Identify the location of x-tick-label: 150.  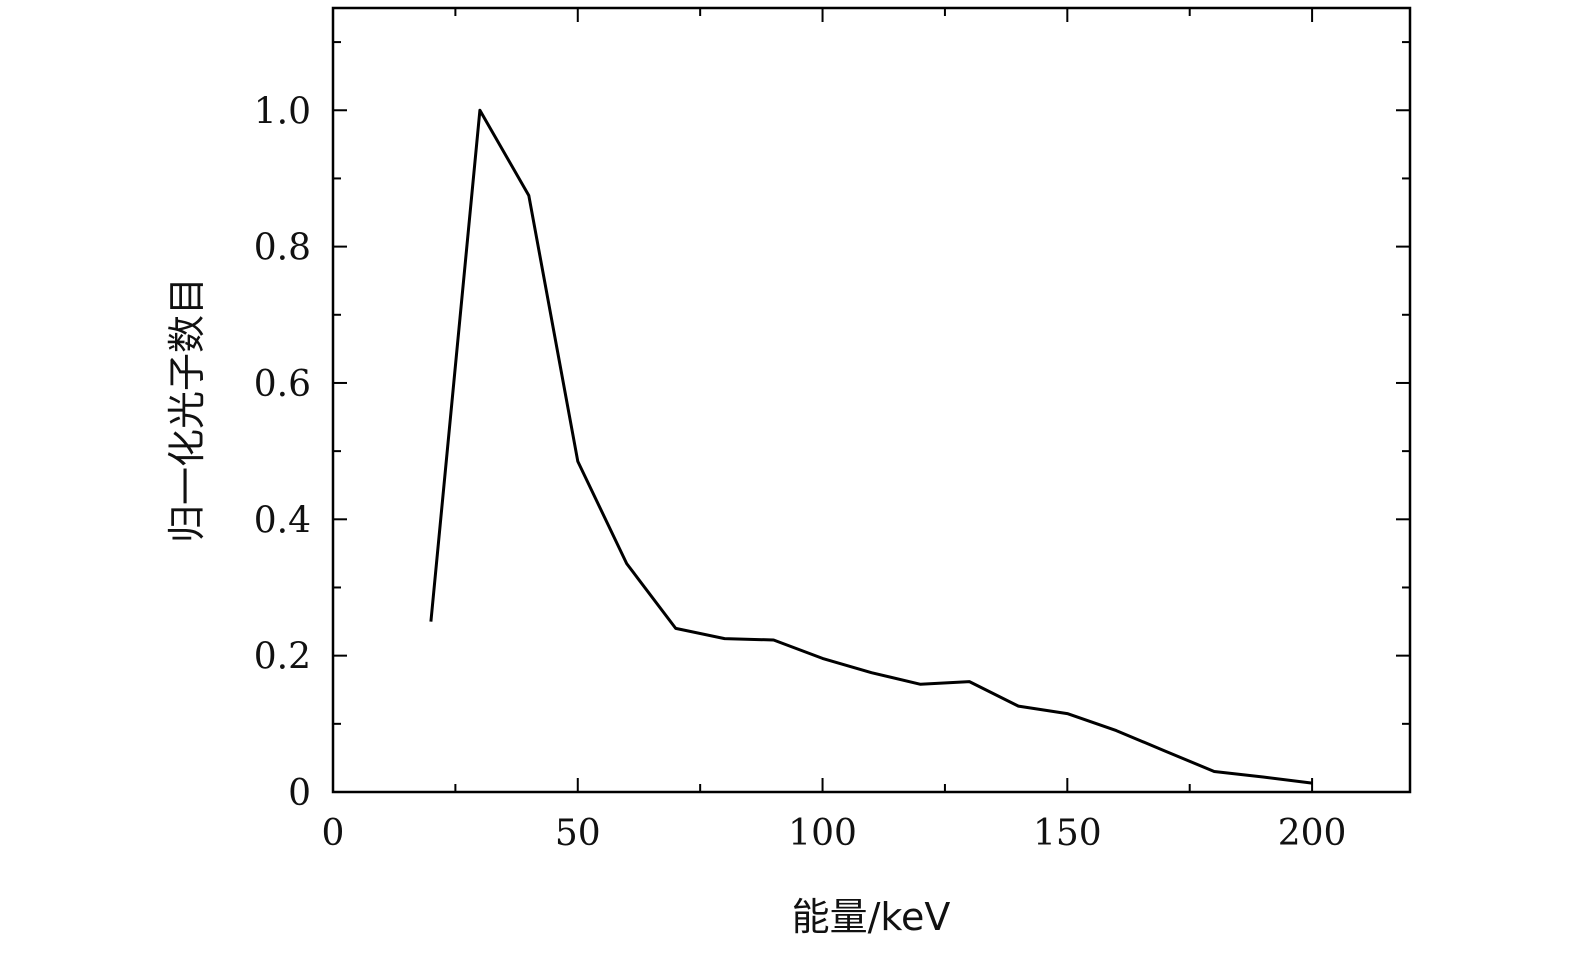
(1067, 833).